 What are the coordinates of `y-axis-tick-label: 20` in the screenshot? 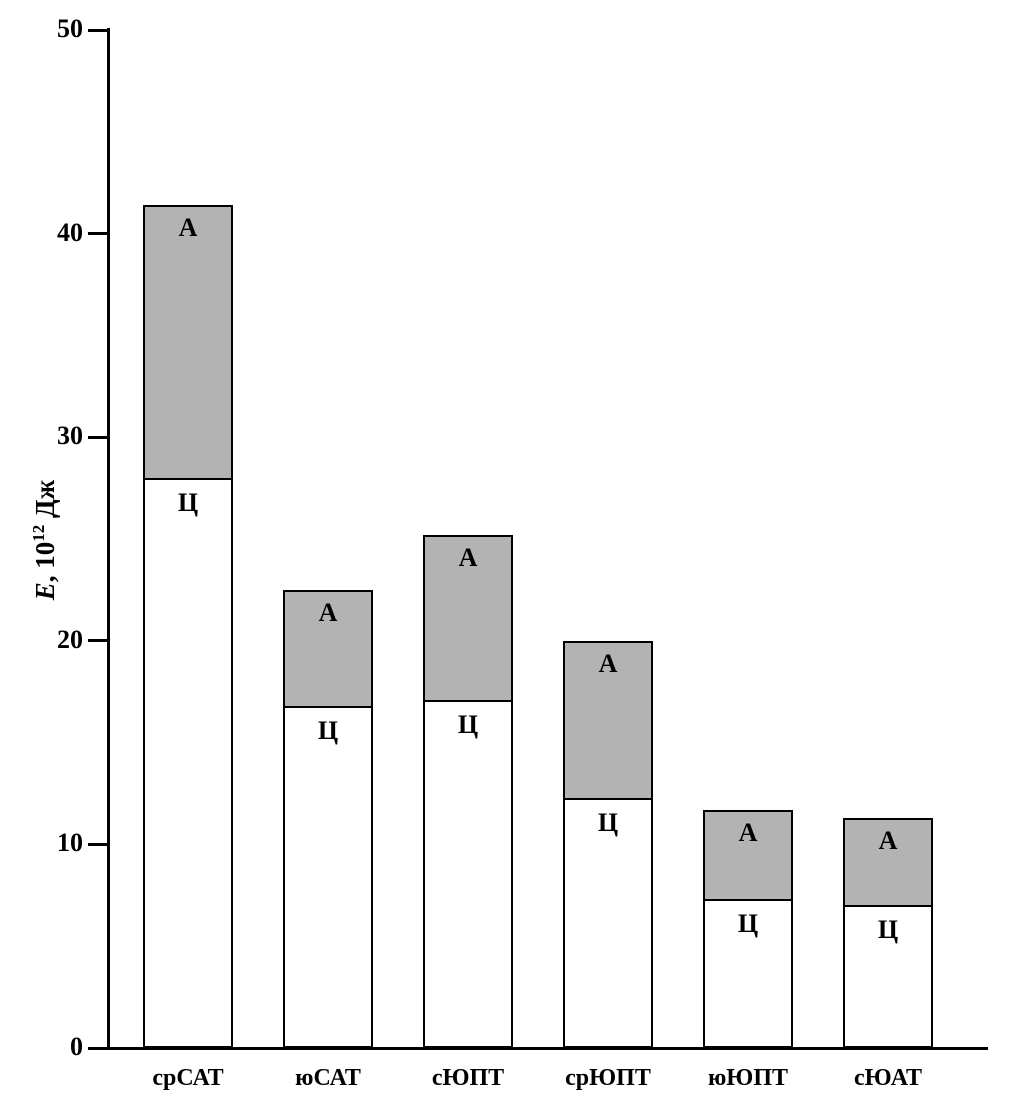 It's located at (70, 639).